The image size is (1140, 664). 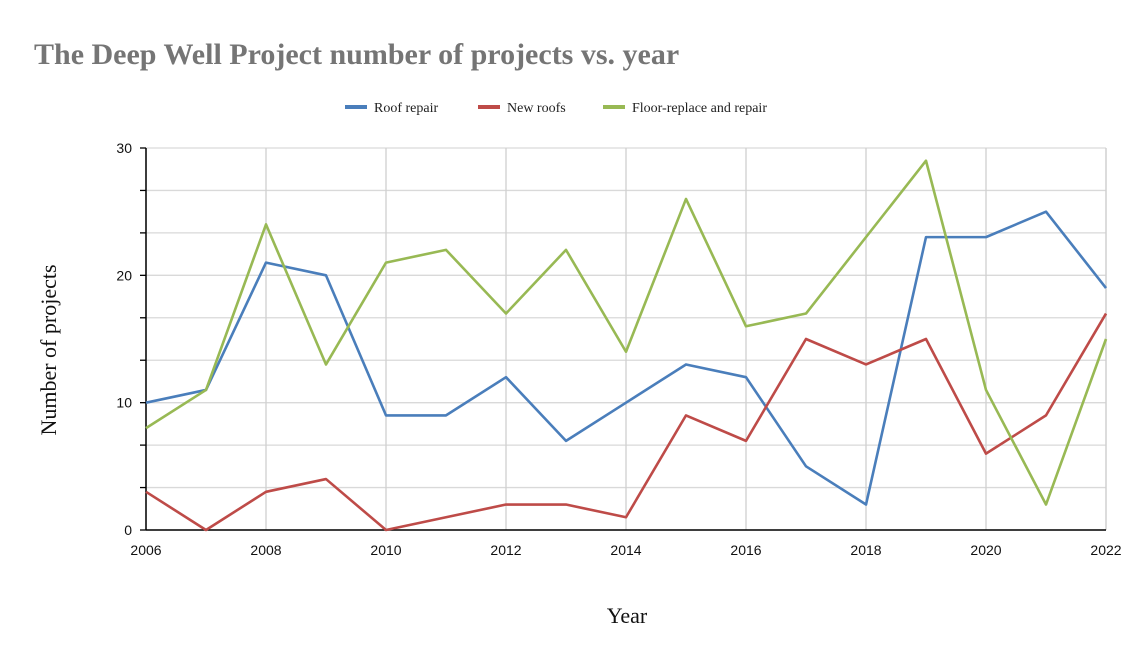 I want to click on x-tick-label: 2012, so click(x=505, y=550).